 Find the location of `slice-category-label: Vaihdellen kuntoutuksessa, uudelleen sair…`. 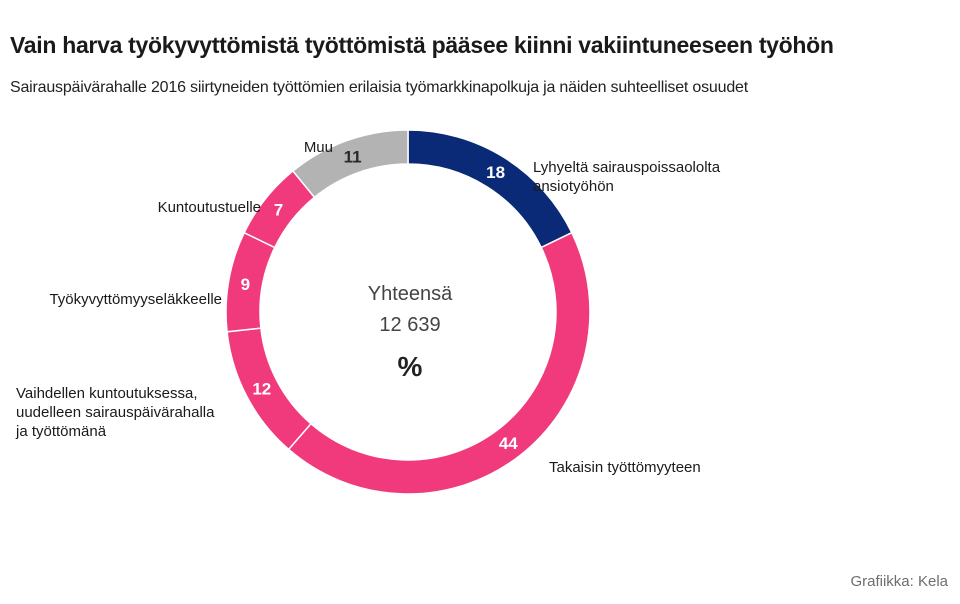

slice-category-label: Vaihdellen kuntoutuksessa, uudelleen sair… is located at coordinates (115, 412).